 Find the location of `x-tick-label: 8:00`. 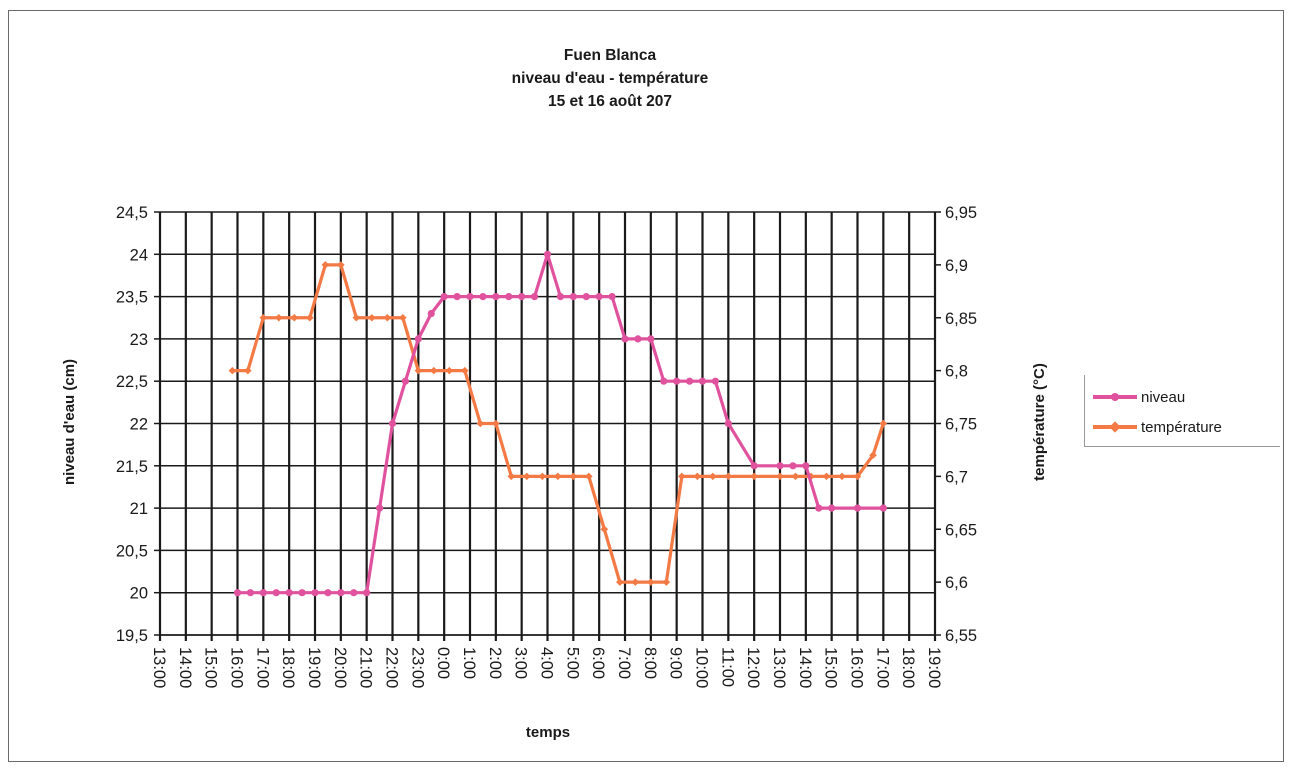

x-tick-label: 8:00 is located at coordinates (650, 663).